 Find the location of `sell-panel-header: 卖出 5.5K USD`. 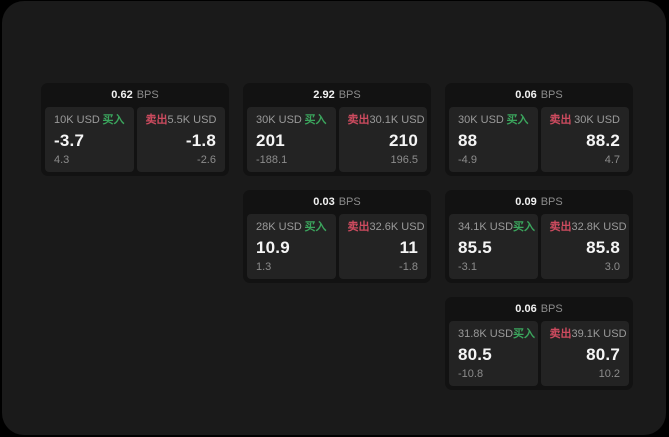

sell-panel-header: 卖出 5.5K USD is located at coordinates (181, 120).